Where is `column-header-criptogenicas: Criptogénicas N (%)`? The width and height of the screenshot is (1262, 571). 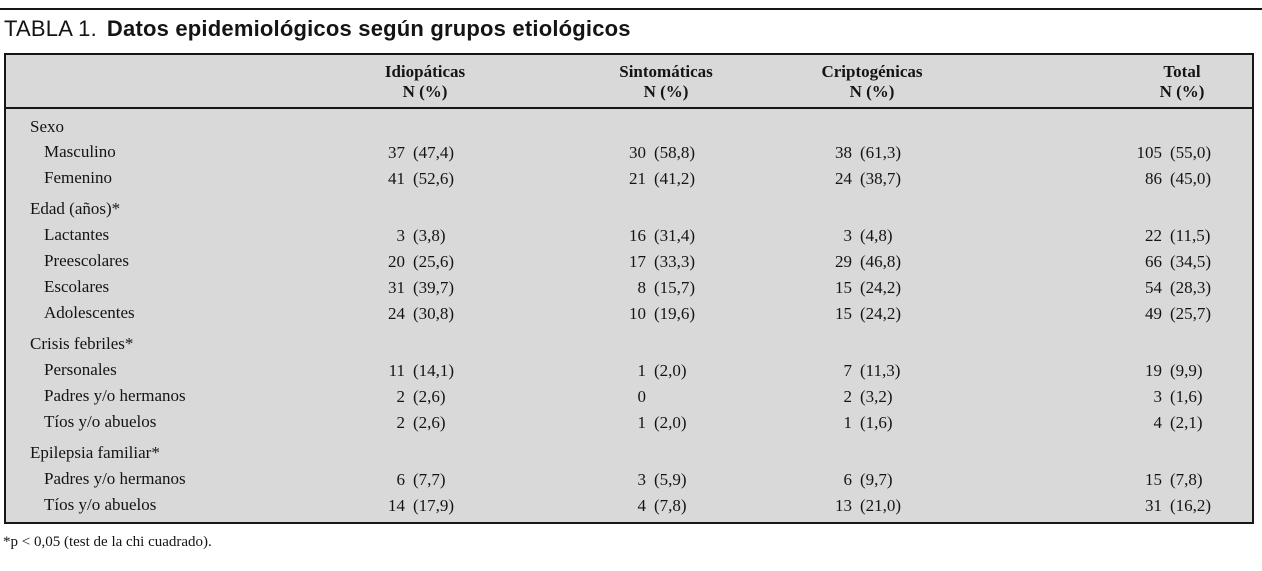 column-header-criptogenicas: Criptogénicas N (%) is located at coordinates (872, 82).